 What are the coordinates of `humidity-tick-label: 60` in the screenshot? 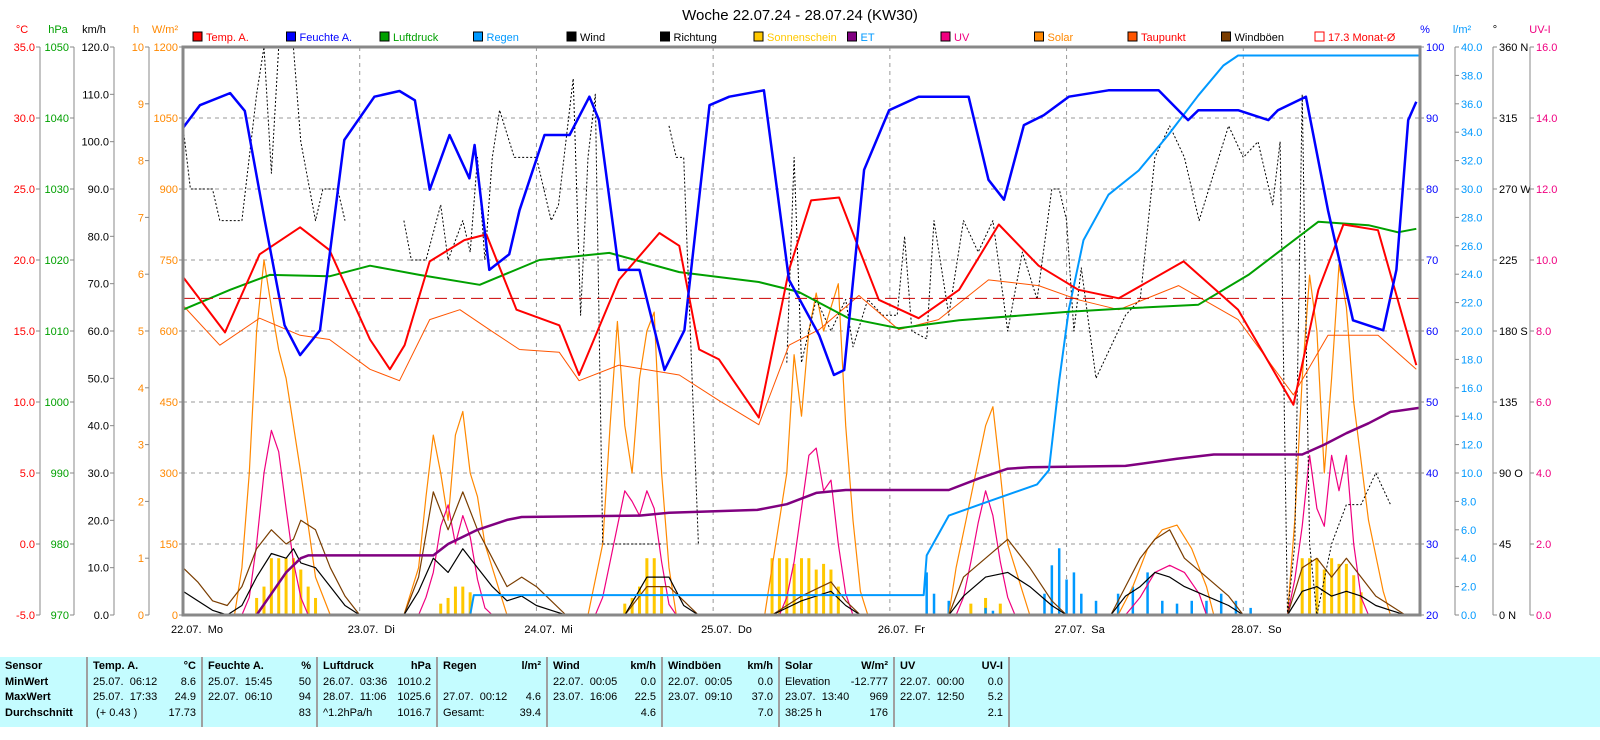 It's located at (1432, 332).